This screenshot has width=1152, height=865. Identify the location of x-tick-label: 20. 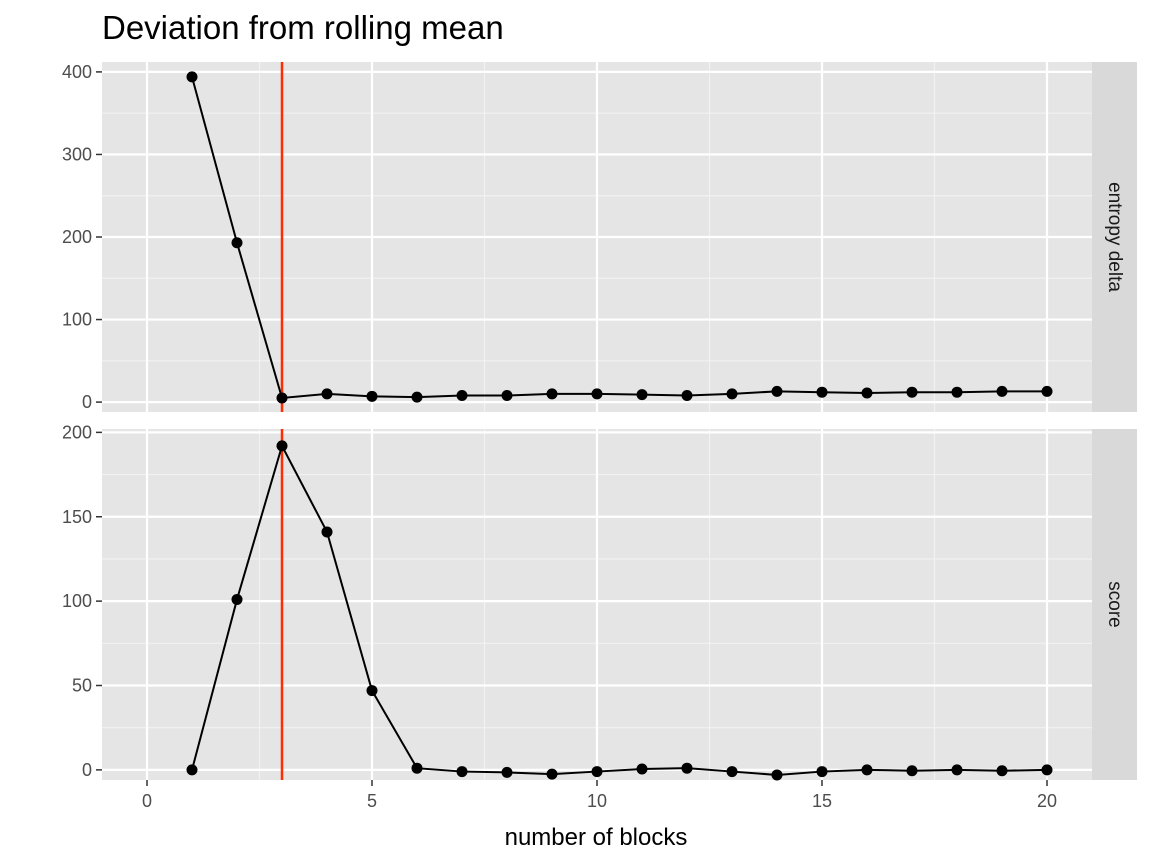
(1047, 801).